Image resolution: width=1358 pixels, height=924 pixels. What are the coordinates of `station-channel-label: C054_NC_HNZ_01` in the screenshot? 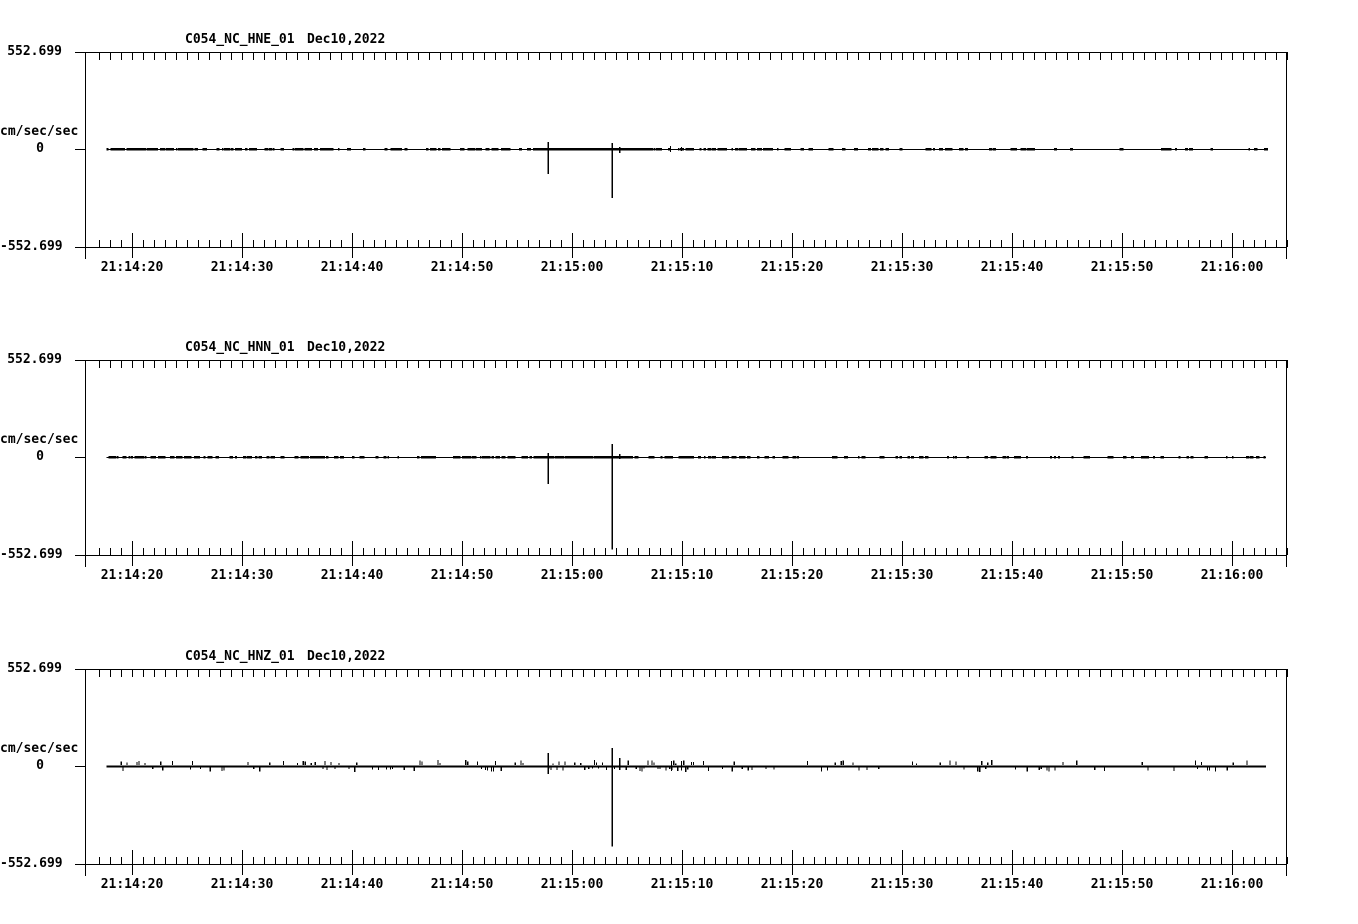 It's located at (240, 656).